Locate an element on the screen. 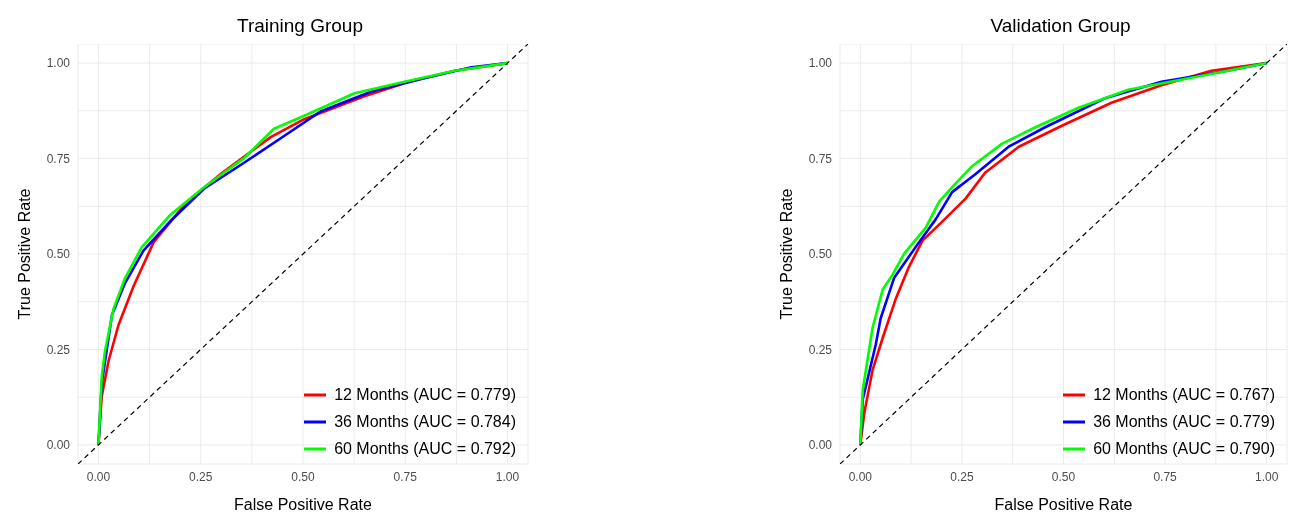 Image resolution: width=1293 pixels, height=519 pixels. legend-label: 60 Months (AUC = 0.792) is located at coordinates (425, 448).